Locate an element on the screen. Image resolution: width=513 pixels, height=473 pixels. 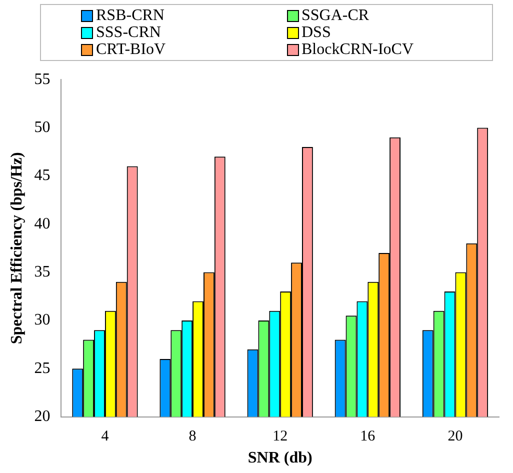
legend-label: SSGA-CR is located at coordinates (336, 15).